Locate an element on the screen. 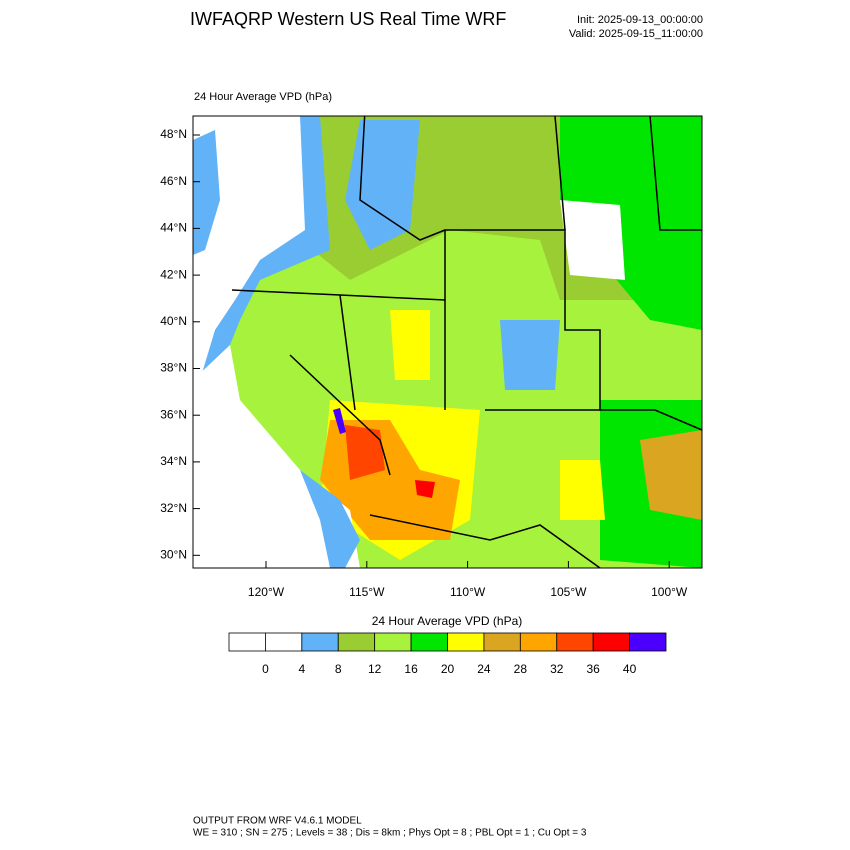 The image size is (850, 850). valid-time: Valid: 2025-09-15_11:00:00 is located at coordinates (636, 34).